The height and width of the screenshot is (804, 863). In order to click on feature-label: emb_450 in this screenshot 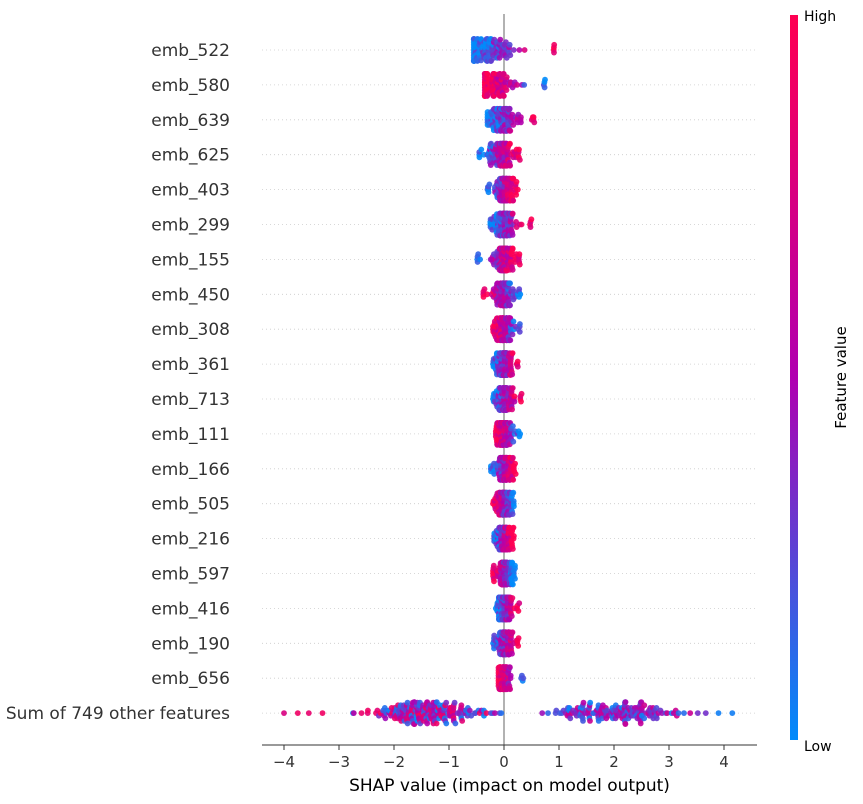, I will do `click(190, 295)`.